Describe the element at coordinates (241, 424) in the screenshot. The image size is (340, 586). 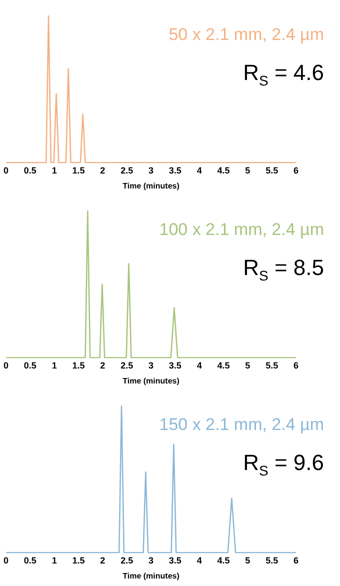
I see `series-label: 150 x 2.1 mm, 2.4 µm` at that location.